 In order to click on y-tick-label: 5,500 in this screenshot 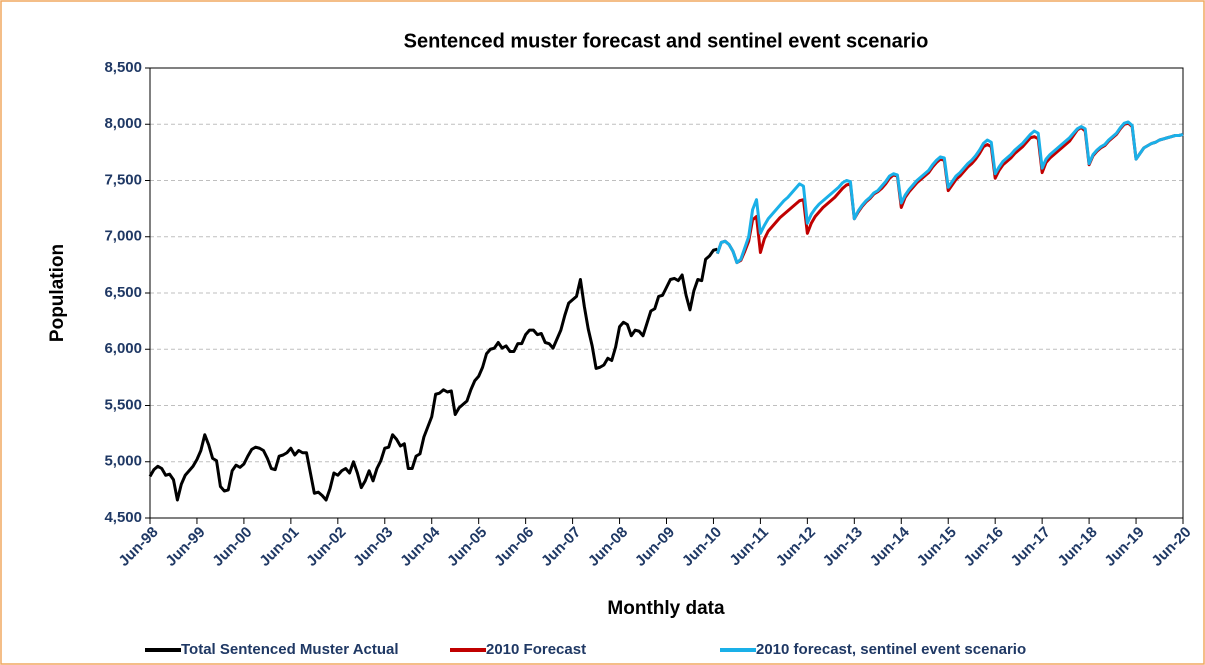, I will do `click(123, 404)`.